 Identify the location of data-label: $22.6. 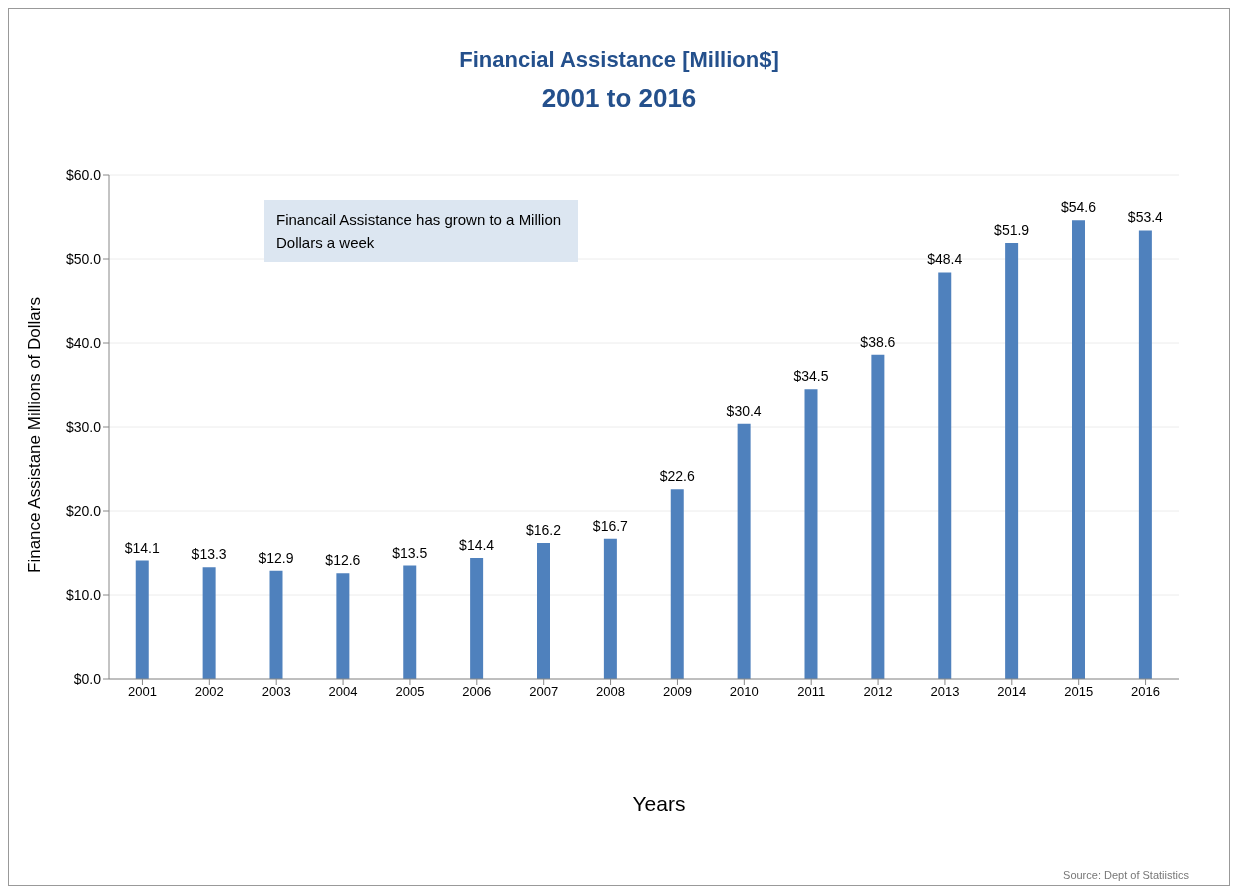
(677, 476).